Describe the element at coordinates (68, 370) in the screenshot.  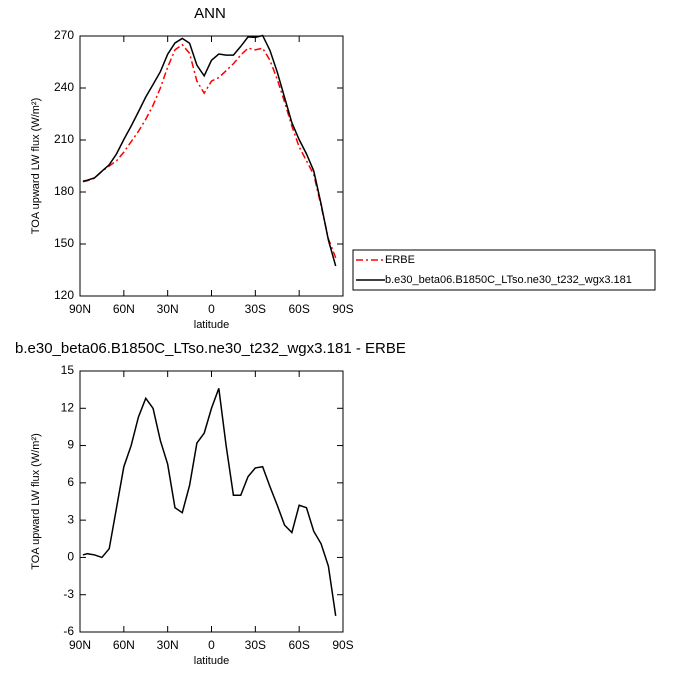
I see `y-tick-label: 15` at that location.